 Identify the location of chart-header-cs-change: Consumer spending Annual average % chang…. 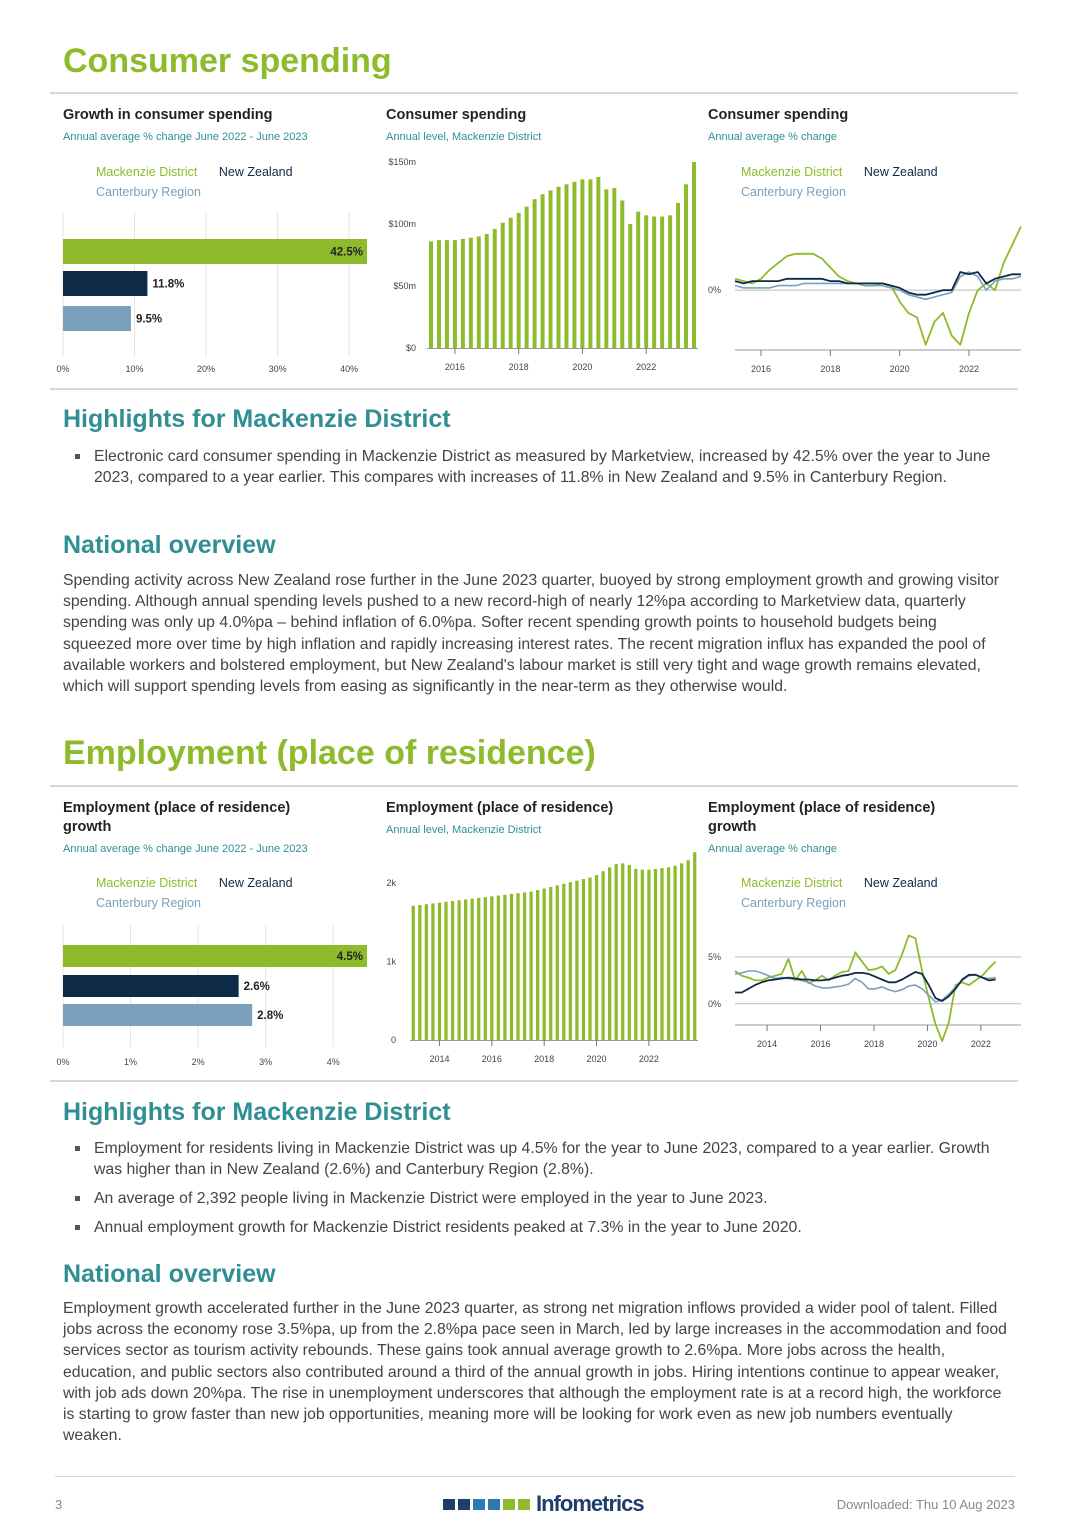
(858, 125).